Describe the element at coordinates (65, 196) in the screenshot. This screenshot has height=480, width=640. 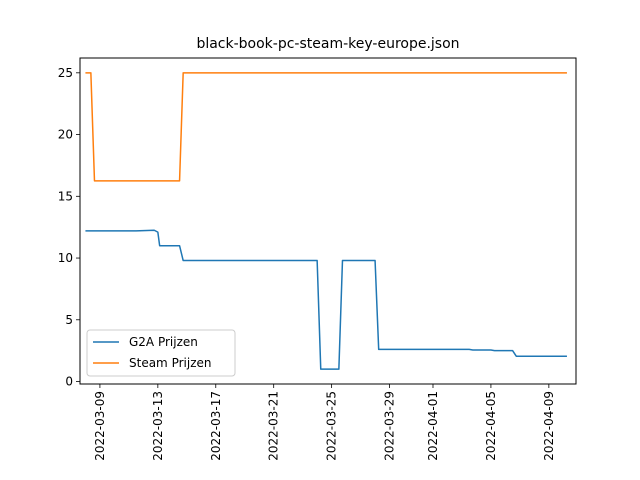
I see `y-tick-label: 15` at that location.